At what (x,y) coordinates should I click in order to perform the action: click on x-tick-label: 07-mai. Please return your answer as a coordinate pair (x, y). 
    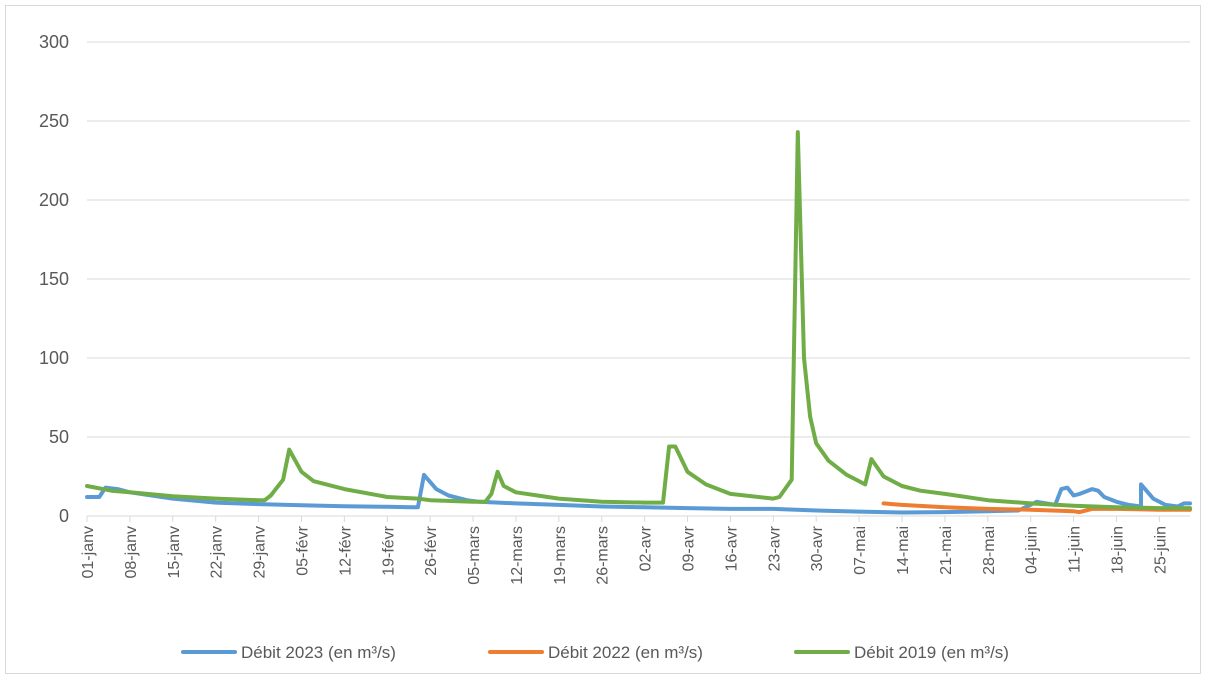
    Looking at the image, I should click on (860, 550).